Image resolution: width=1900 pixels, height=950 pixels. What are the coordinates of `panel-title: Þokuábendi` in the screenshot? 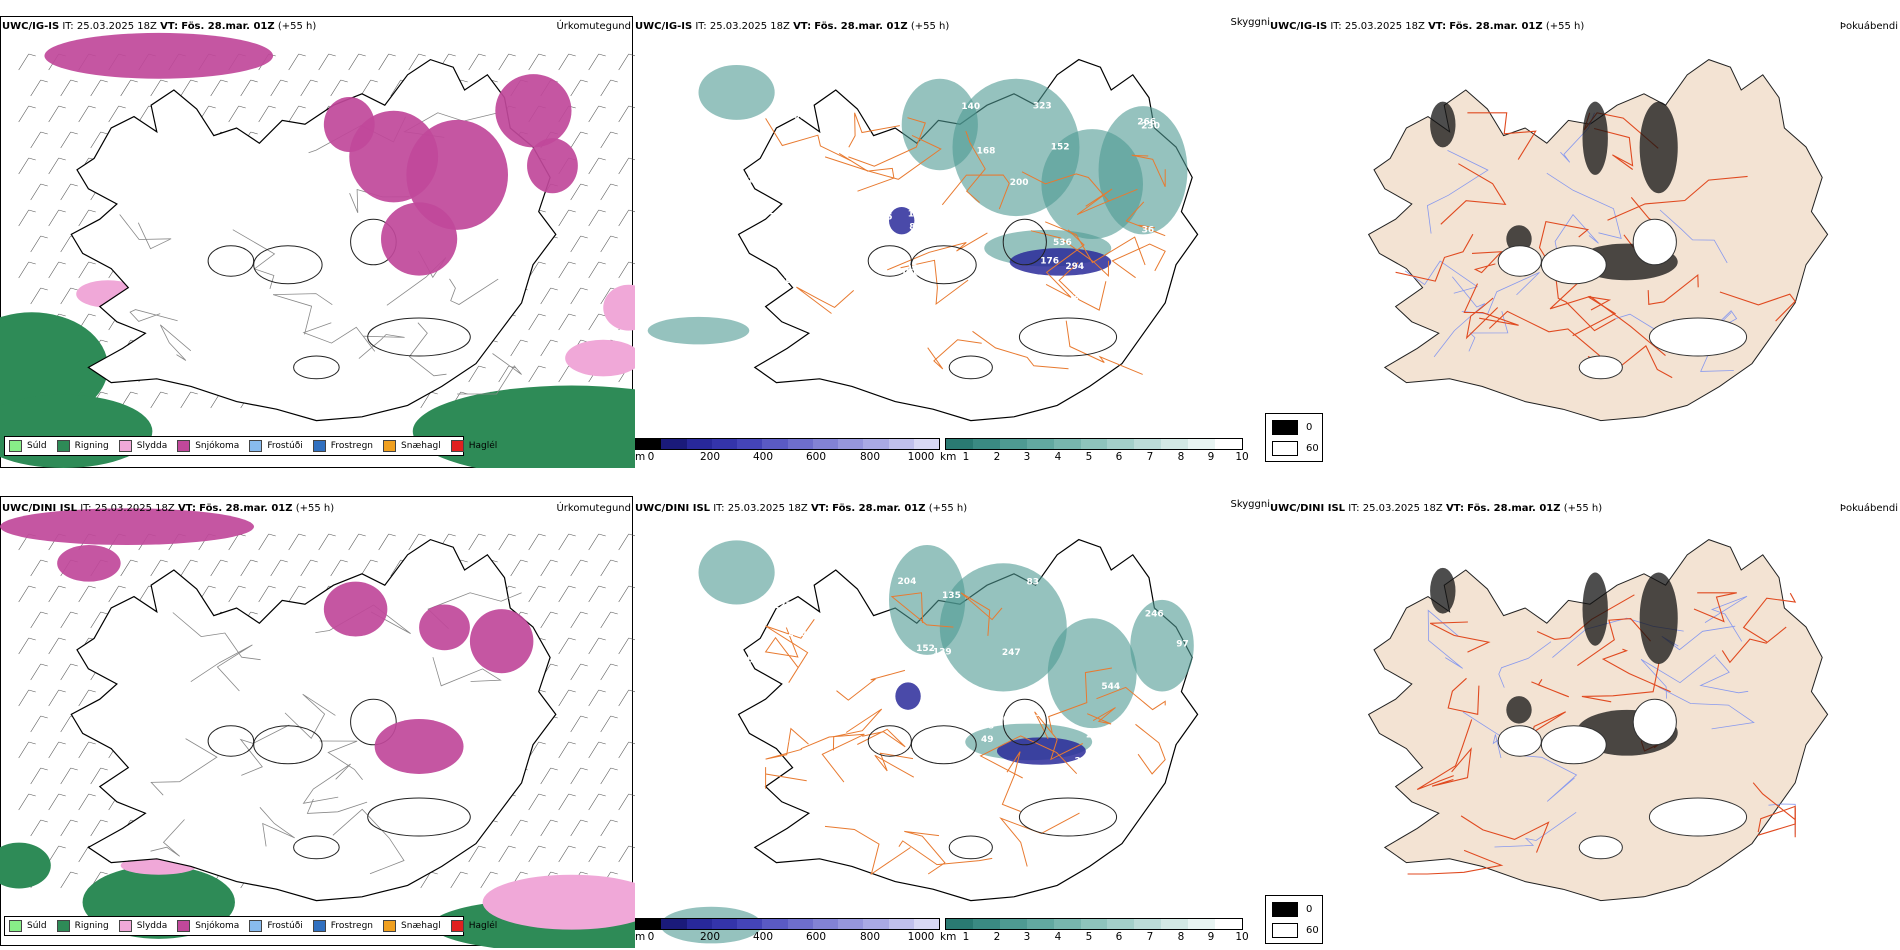 It's located at (1868, 508).